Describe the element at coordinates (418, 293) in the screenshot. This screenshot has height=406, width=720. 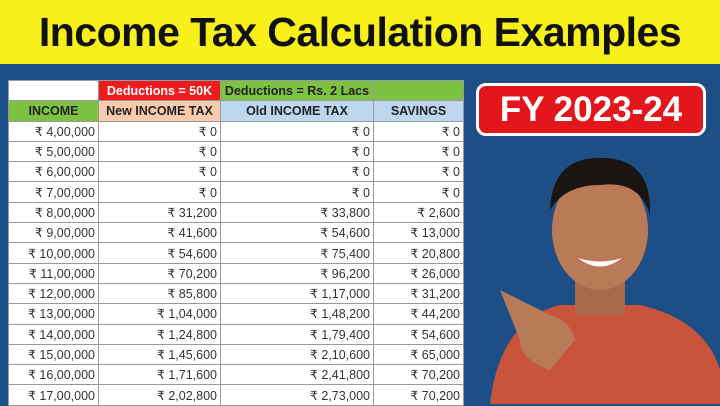
I see `savings-cell: ₹ 31,200` at that location.